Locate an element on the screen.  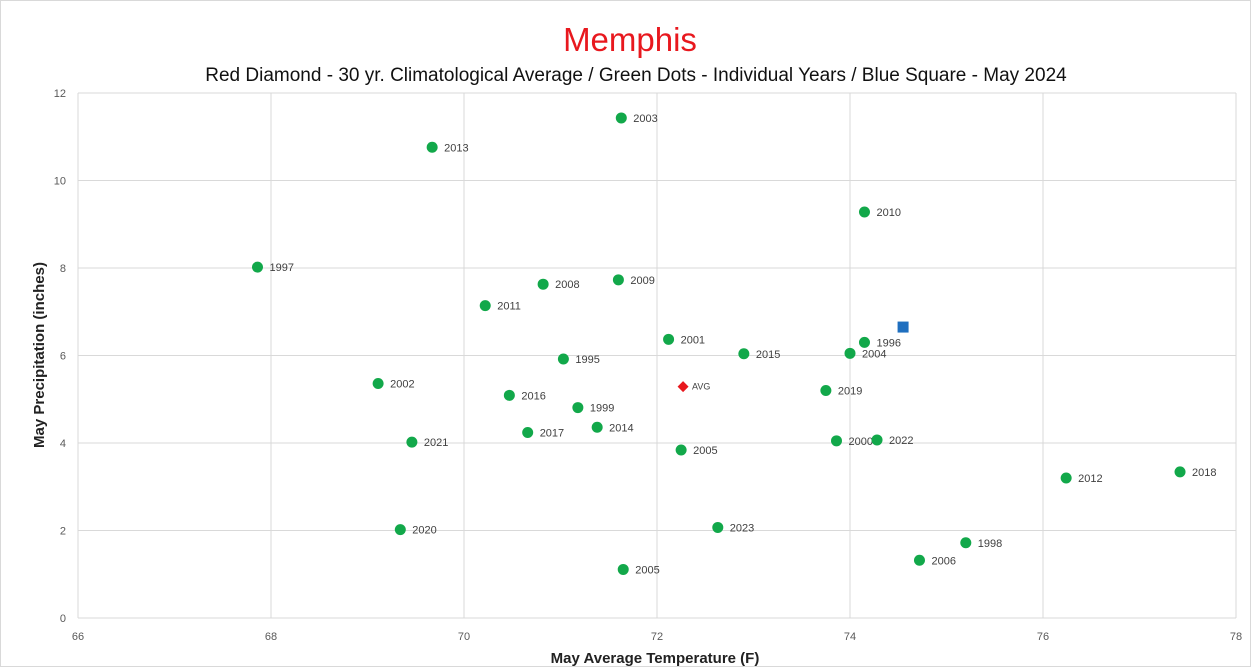
year-point-1998 is located at coordinates (966, 543).